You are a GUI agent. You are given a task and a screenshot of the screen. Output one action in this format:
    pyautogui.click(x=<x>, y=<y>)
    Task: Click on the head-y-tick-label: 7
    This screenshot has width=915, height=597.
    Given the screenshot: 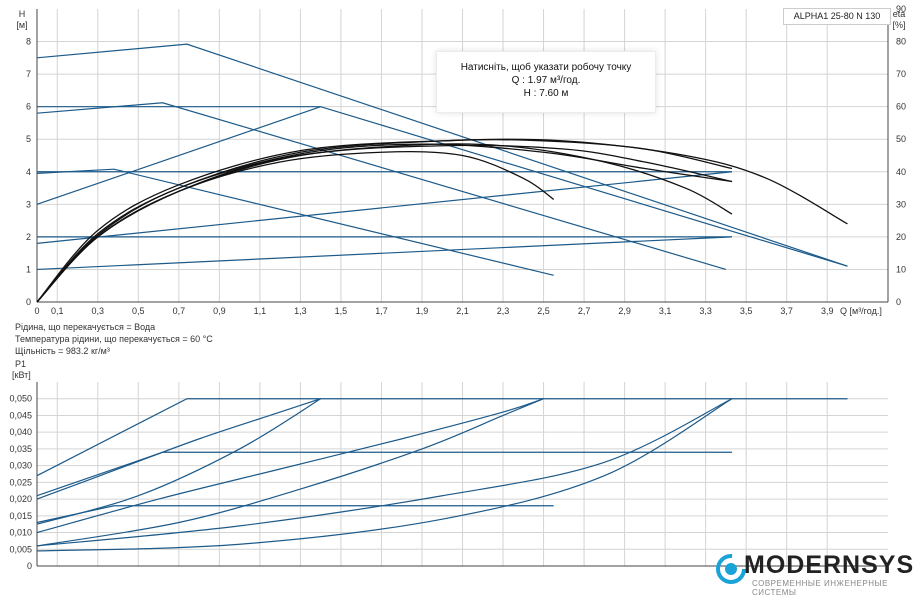 What is the action you would take?
    pyautogui.click(x=28, y=74)
    